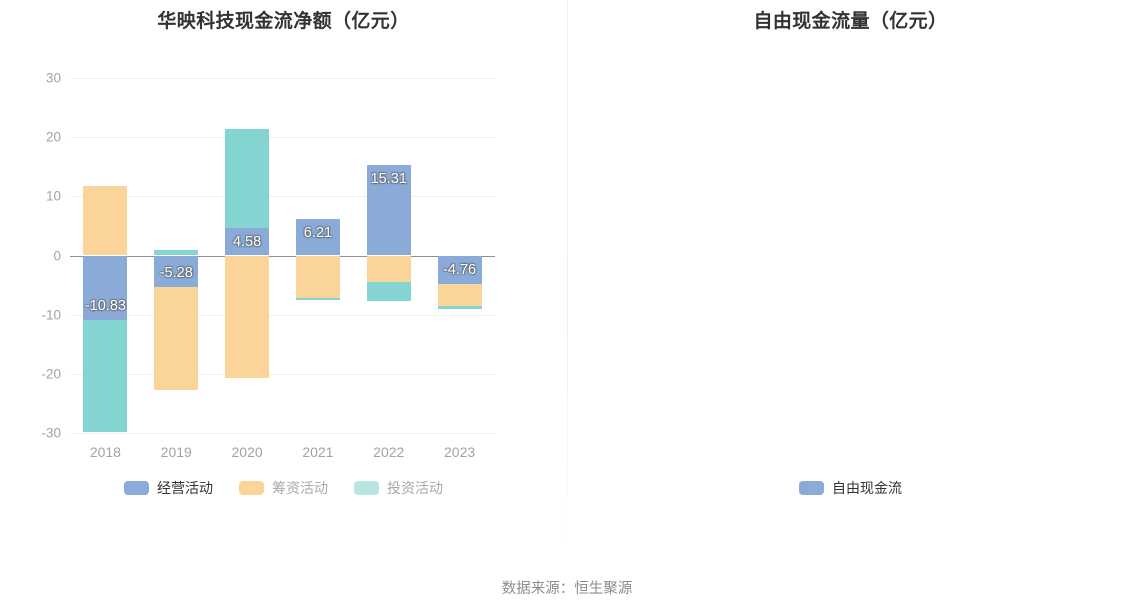 The height and width of the screenshot is (612, 1134). What do you see at coordinates (567, 589) in the screenshot?
I see `source-note: 数据来源：恒生聚源` at bounding box center [567, 589].